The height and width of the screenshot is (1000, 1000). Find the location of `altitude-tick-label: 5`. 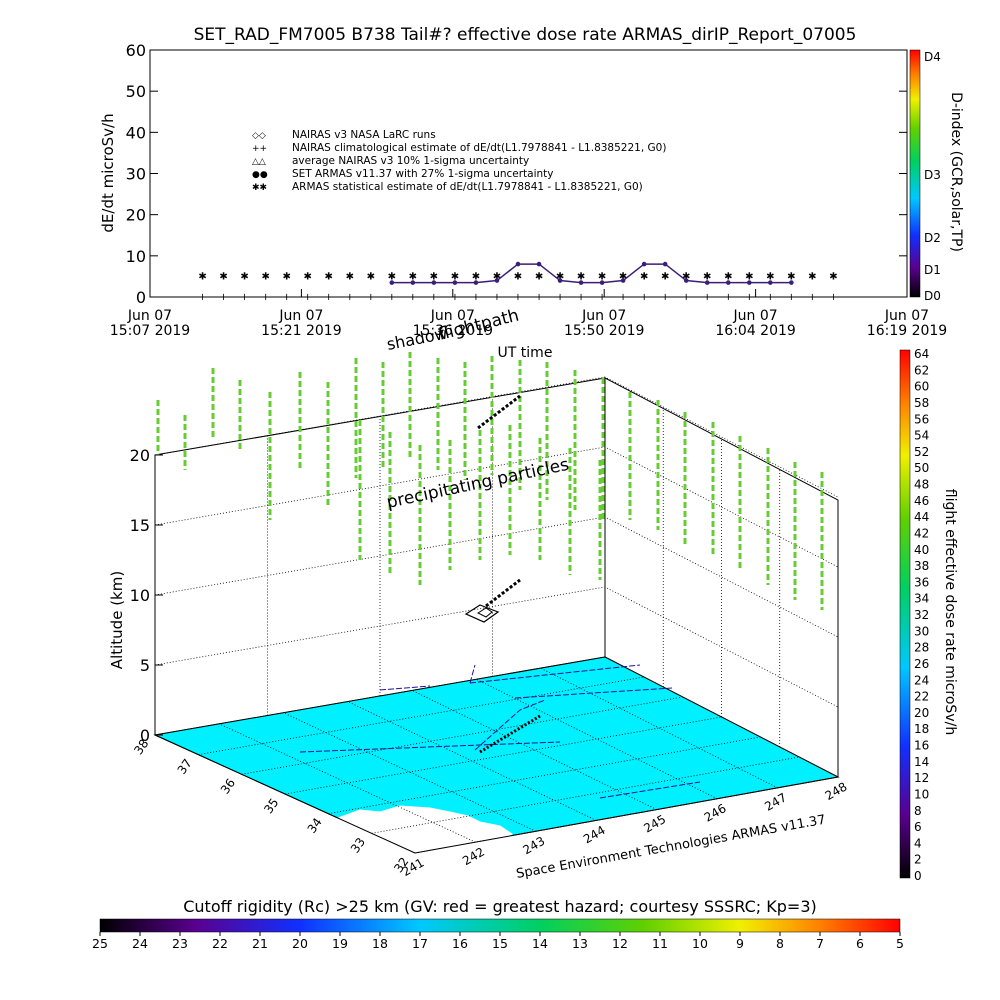

altitude-tick-label: 5 is located at coordinates (145, 665).